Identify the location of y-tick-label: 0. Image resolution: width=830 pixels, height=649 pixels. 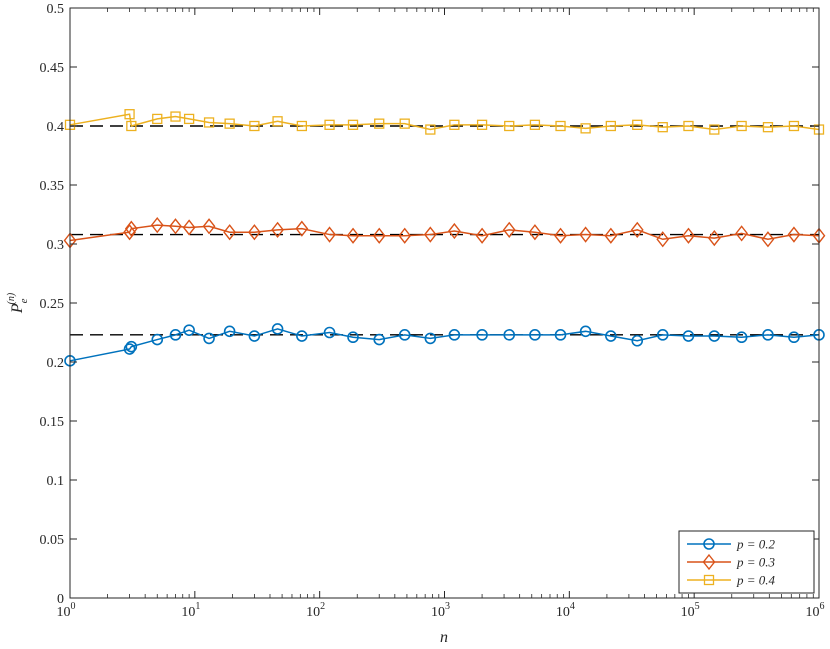
(60, 599).